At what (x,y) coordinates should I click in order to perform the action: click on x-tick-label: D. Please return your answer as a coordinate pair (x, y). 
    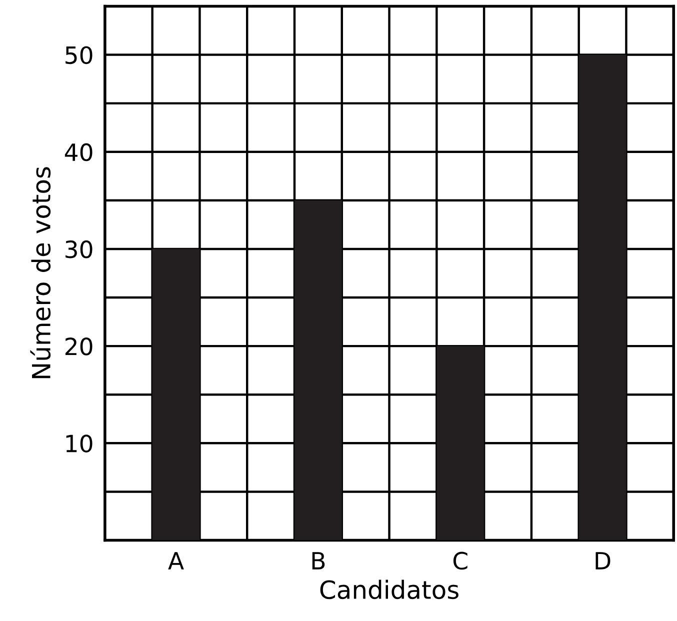
    Looking at the image, I should click on (603, 561).